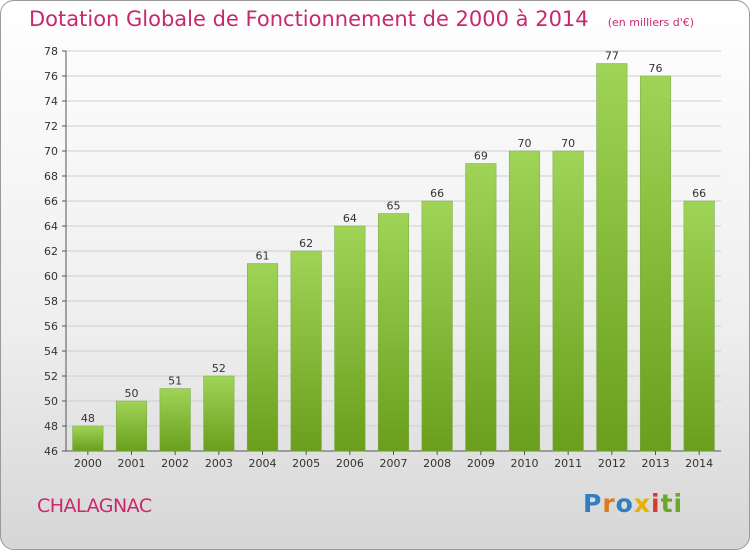 This screenshot has height=550, width=750. I want to click on y-tick-label: 56, so click(51, 326).